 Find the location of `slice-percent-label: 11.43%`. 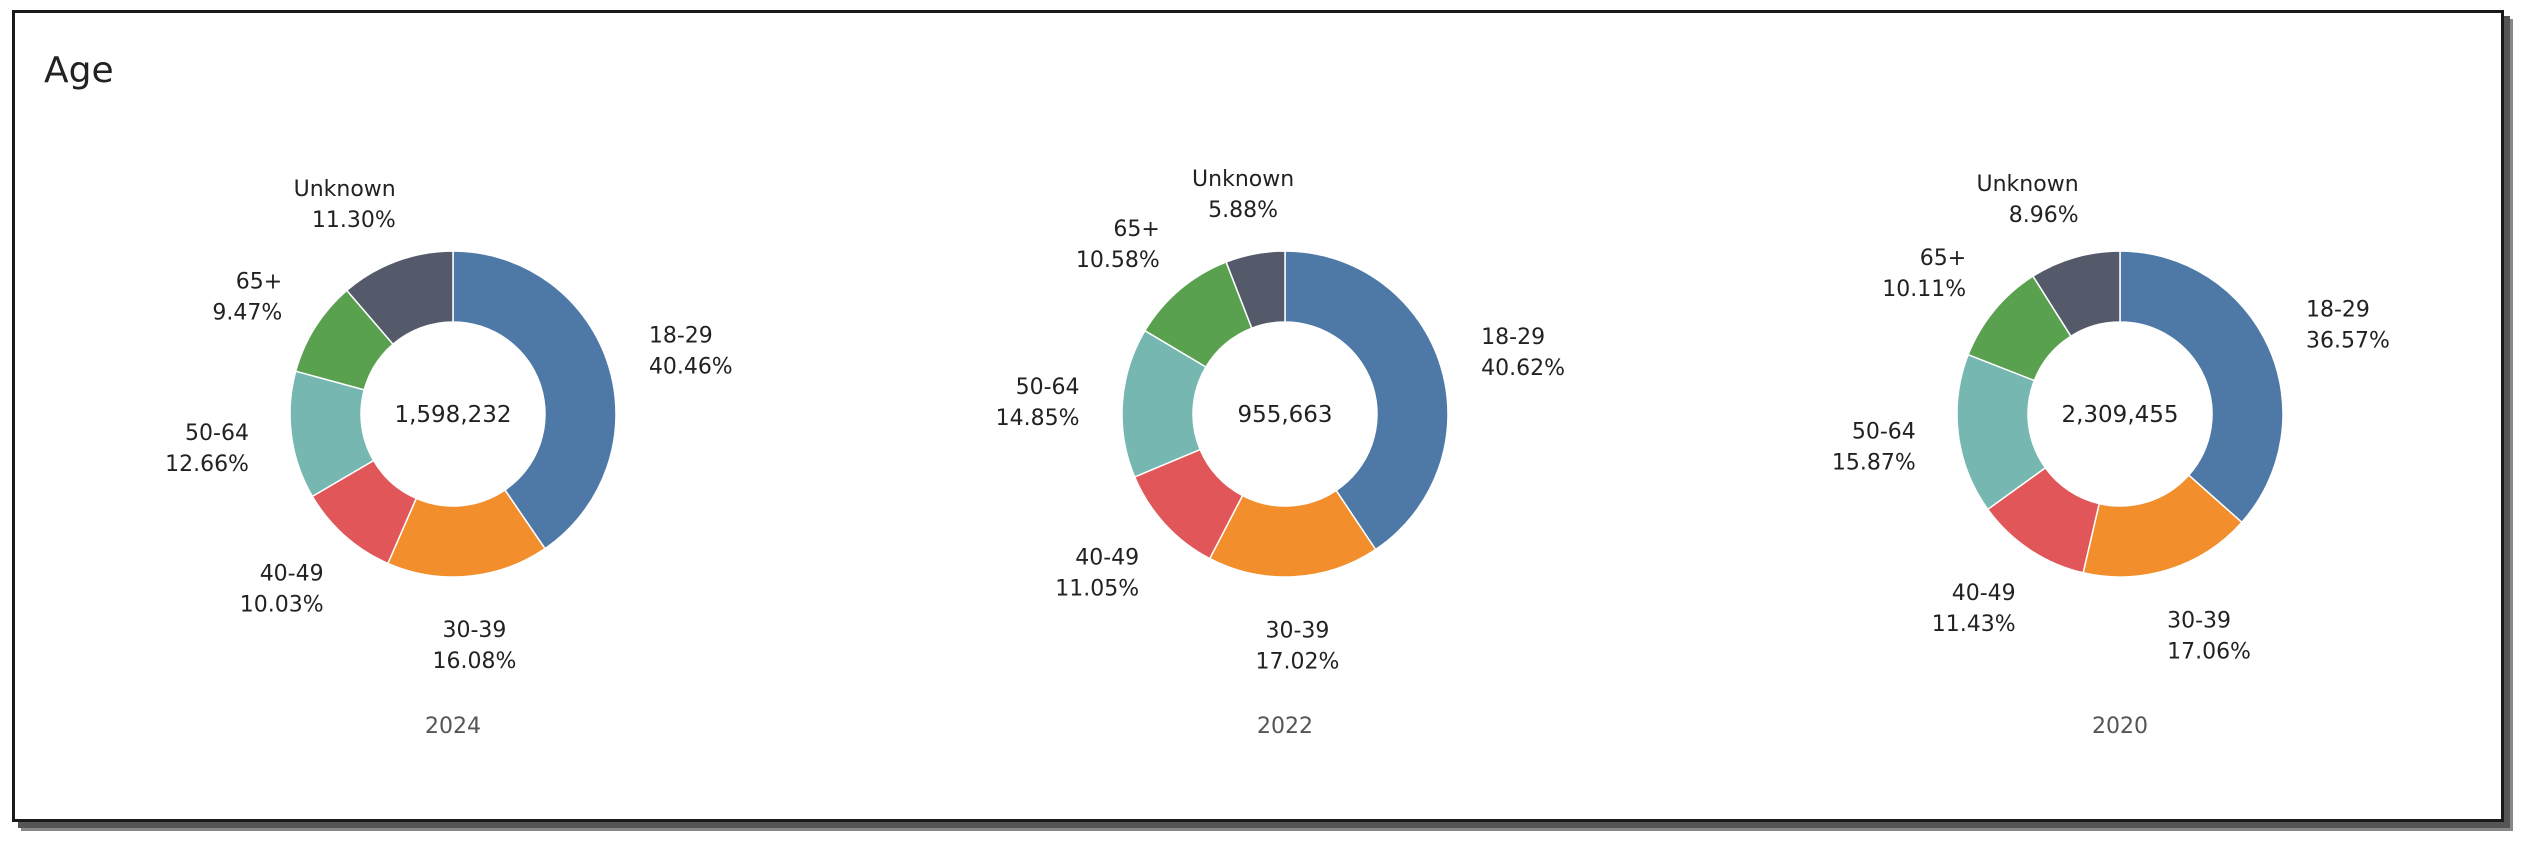

slice-percent-label: 11.43% is located at coordinates (1974, 624).